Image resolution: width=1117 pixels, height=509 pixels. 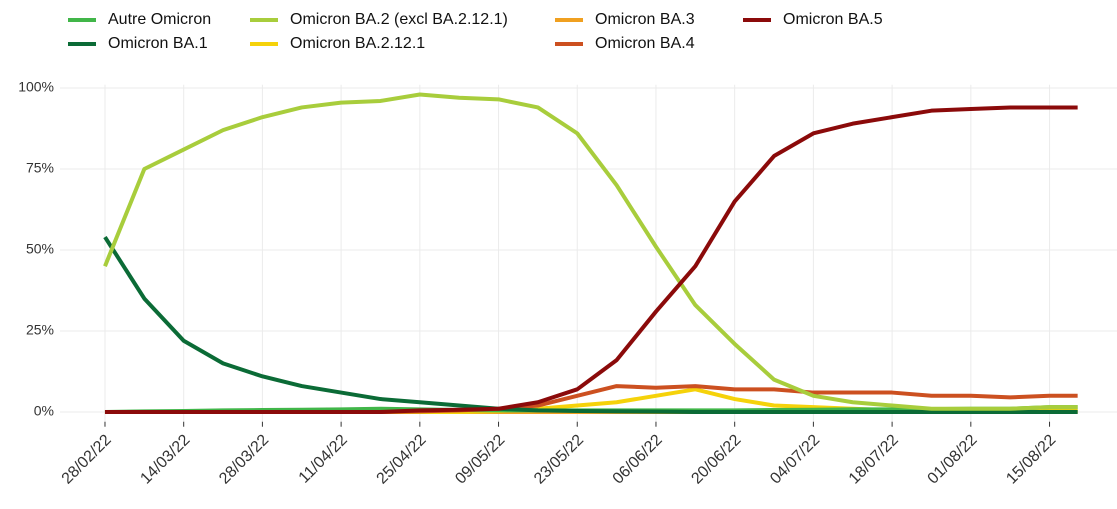 I want to click on y-tick-label: 0%, so click(x=44, y=411).